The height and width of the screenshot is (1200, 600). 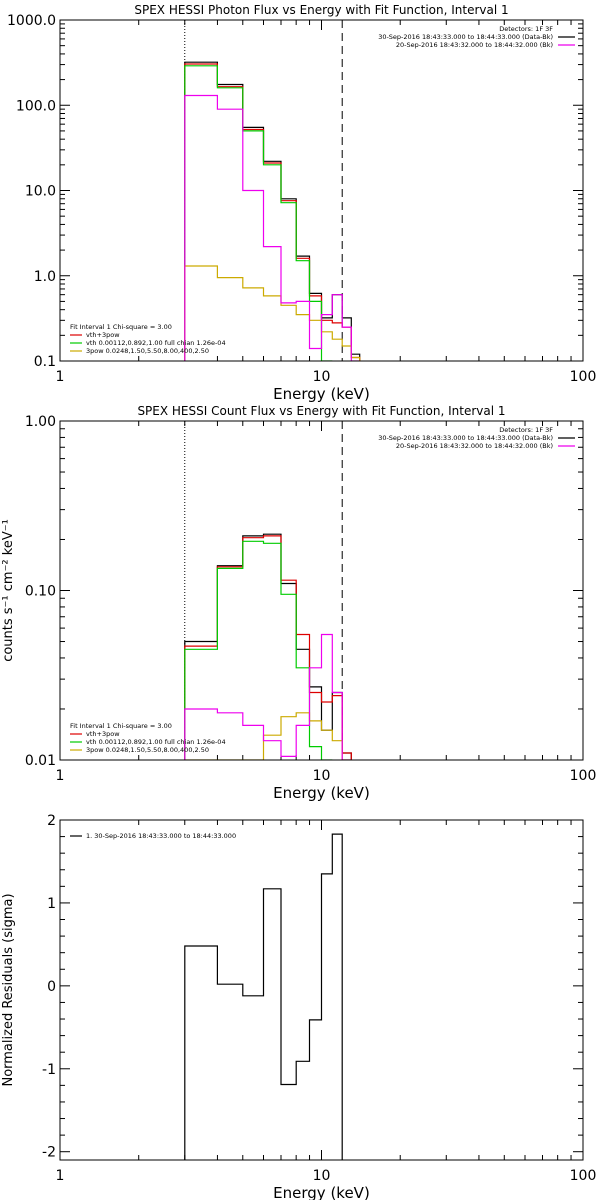 What do you see at coordinates (8, 989) in the screenshot?
I see `y-axis-label: Normalized Residuals (sigma)` at bounding box center [8, 989].